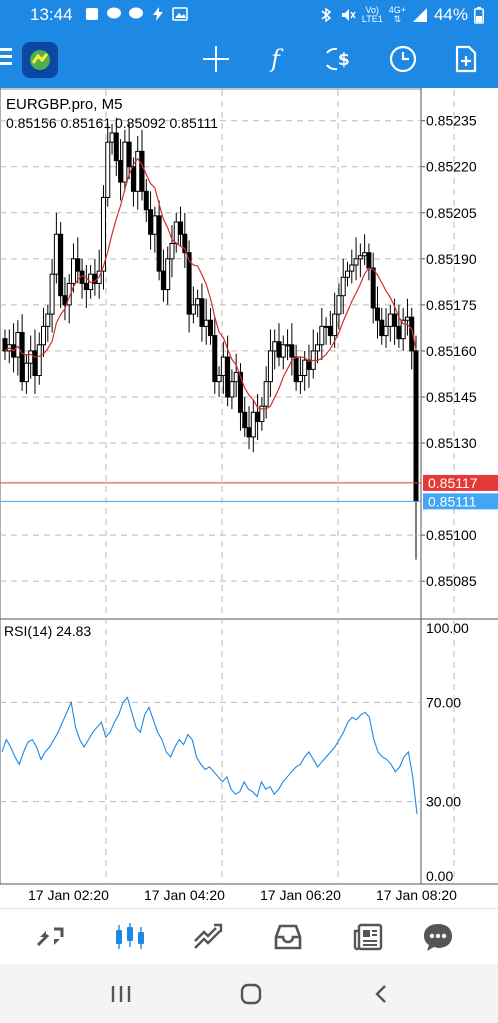 The image size is (498, 1023). What do you see at coordinates (479, 15) in the screenshot?
I see `battery-icon` at bounding box center [479, 15].